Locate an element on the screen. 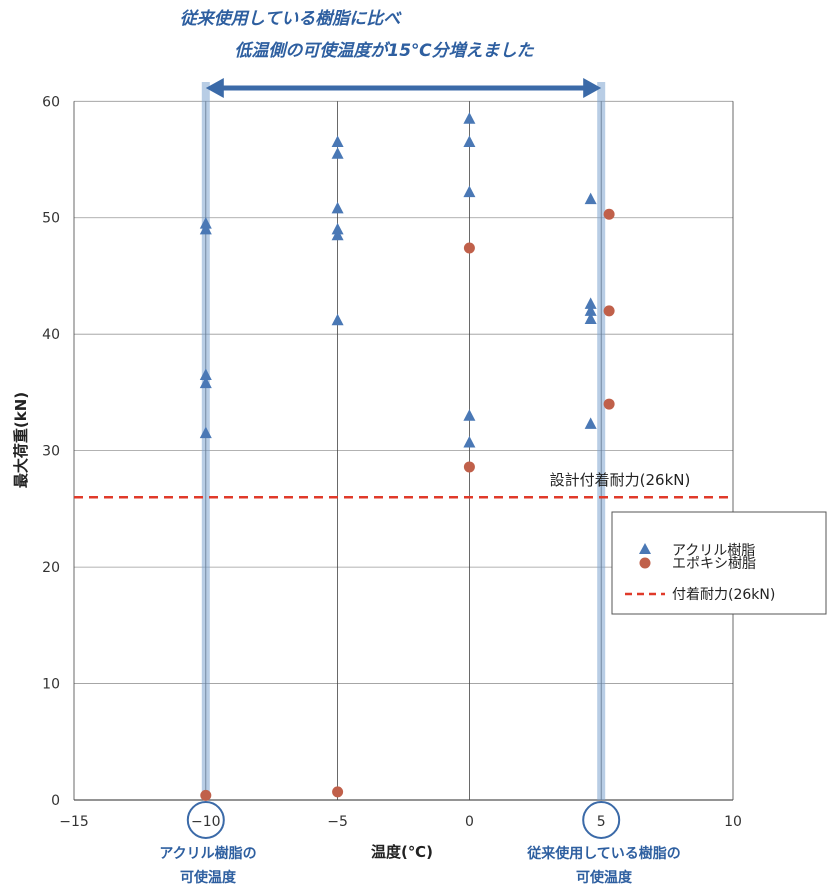  legend-refline-label: 付着耐力(26kN) is located at coordinates (723, 595).